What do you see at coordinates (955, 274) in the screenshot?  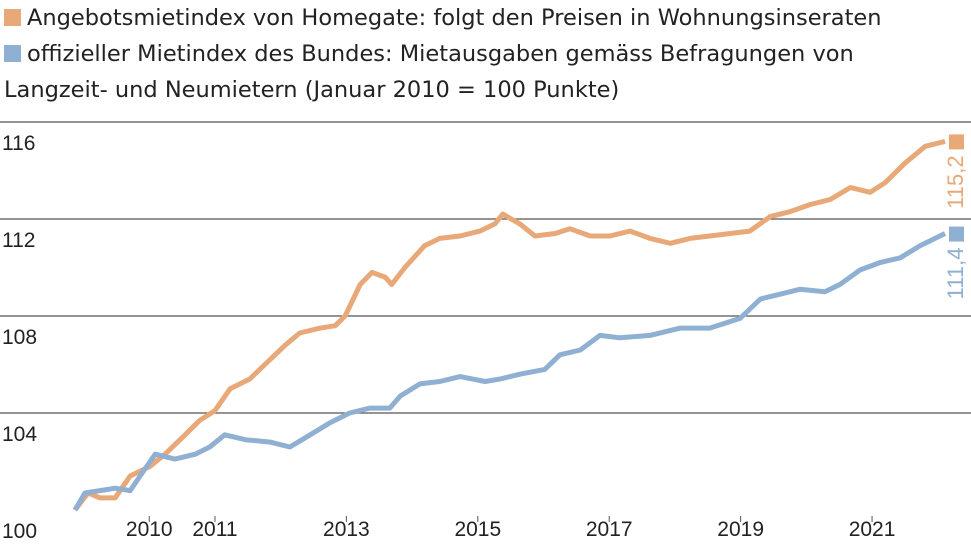 I see `value-label: 111,4` at bounding box center [955, 274].